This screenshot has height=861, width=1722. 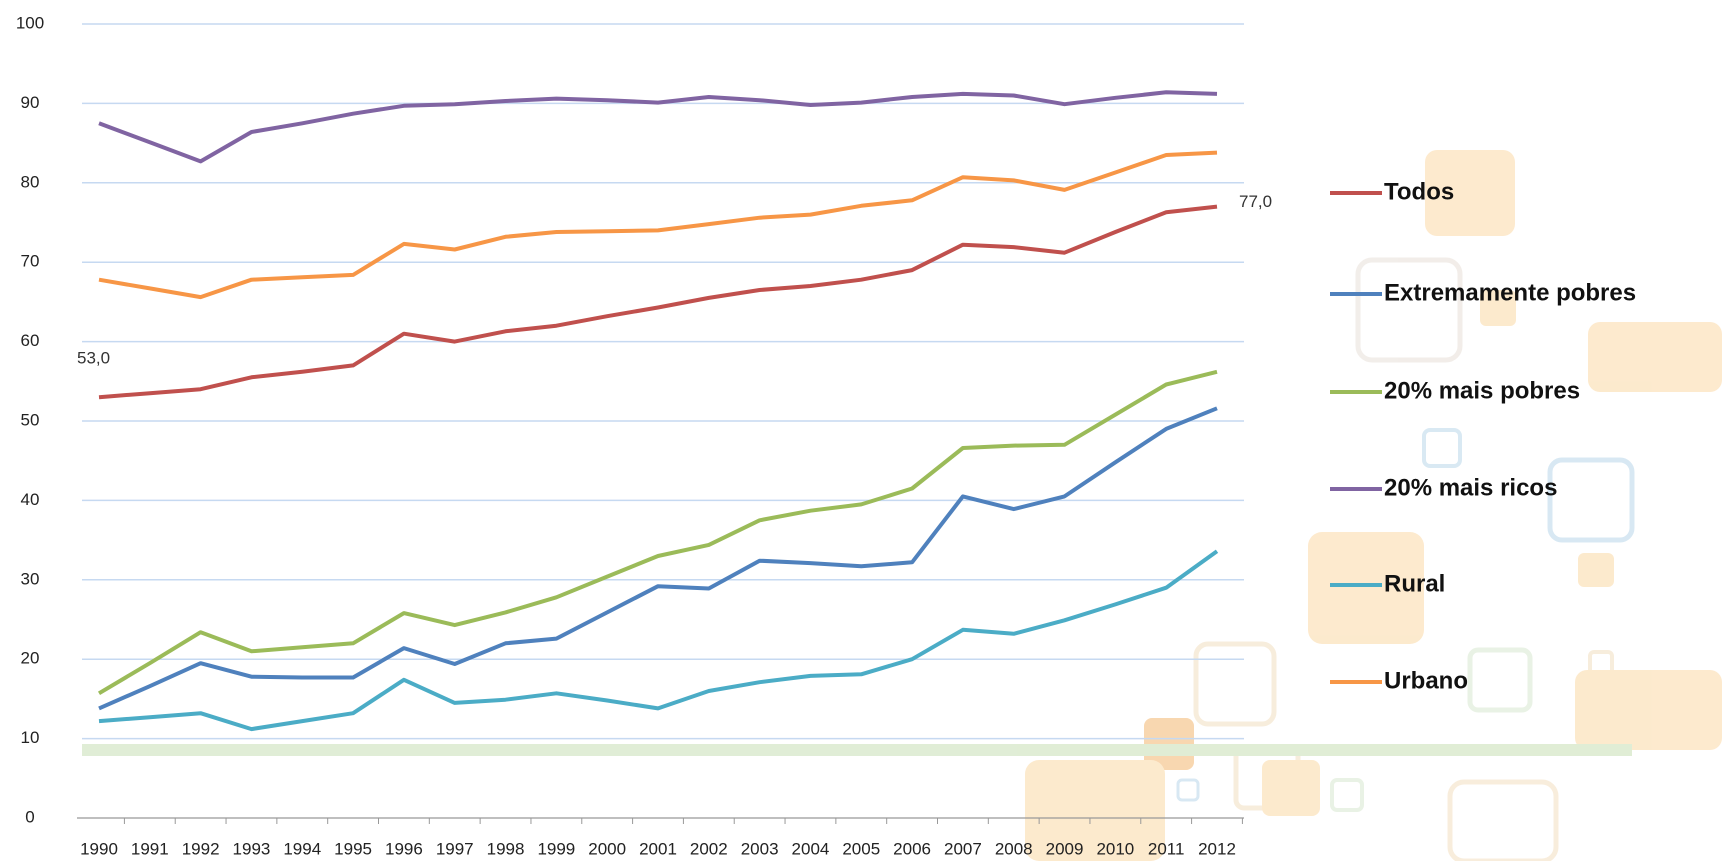 What do you see at coordinates (1014, 848) in the screenshot?
I see `x-tick-label: 2008` at bounding box center [1014, 848].